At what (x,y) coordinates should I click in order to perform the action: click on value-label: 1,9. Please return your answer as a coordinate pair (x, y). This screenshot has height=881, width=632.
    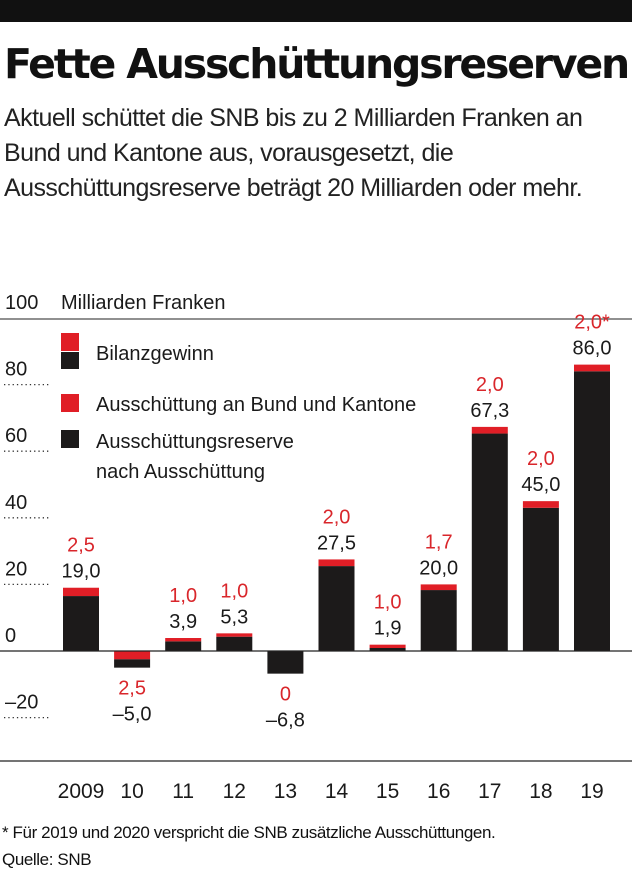
    Looking at the image, I should click on (388, 629).